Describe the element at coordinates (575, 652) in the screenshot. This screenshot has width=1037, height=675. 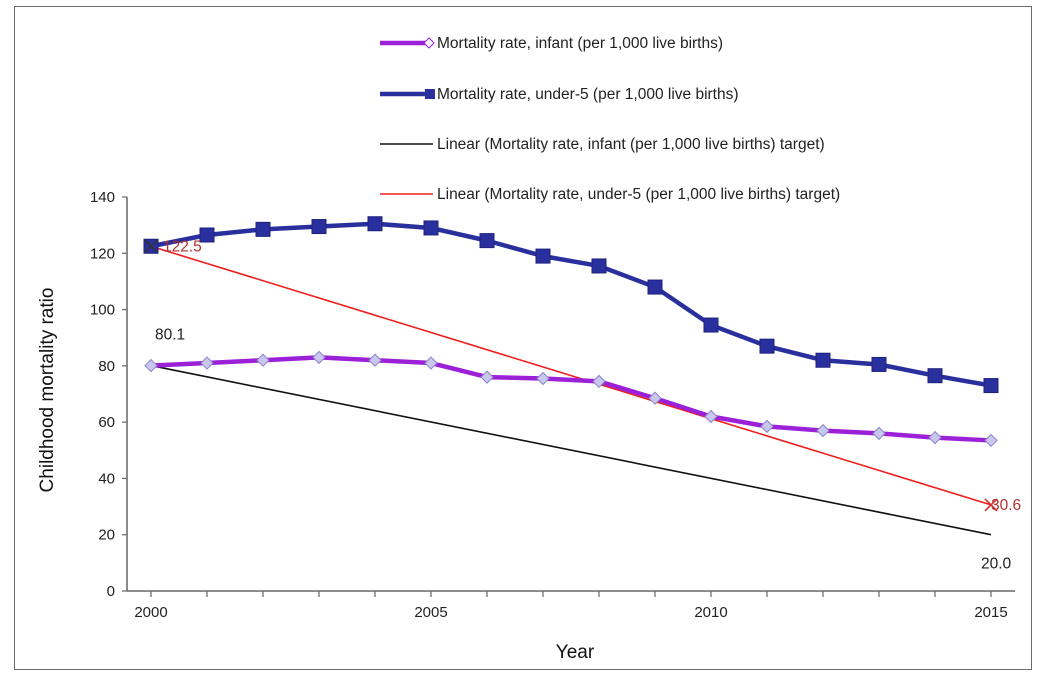
I see `x-axis-title: Year` at that location.